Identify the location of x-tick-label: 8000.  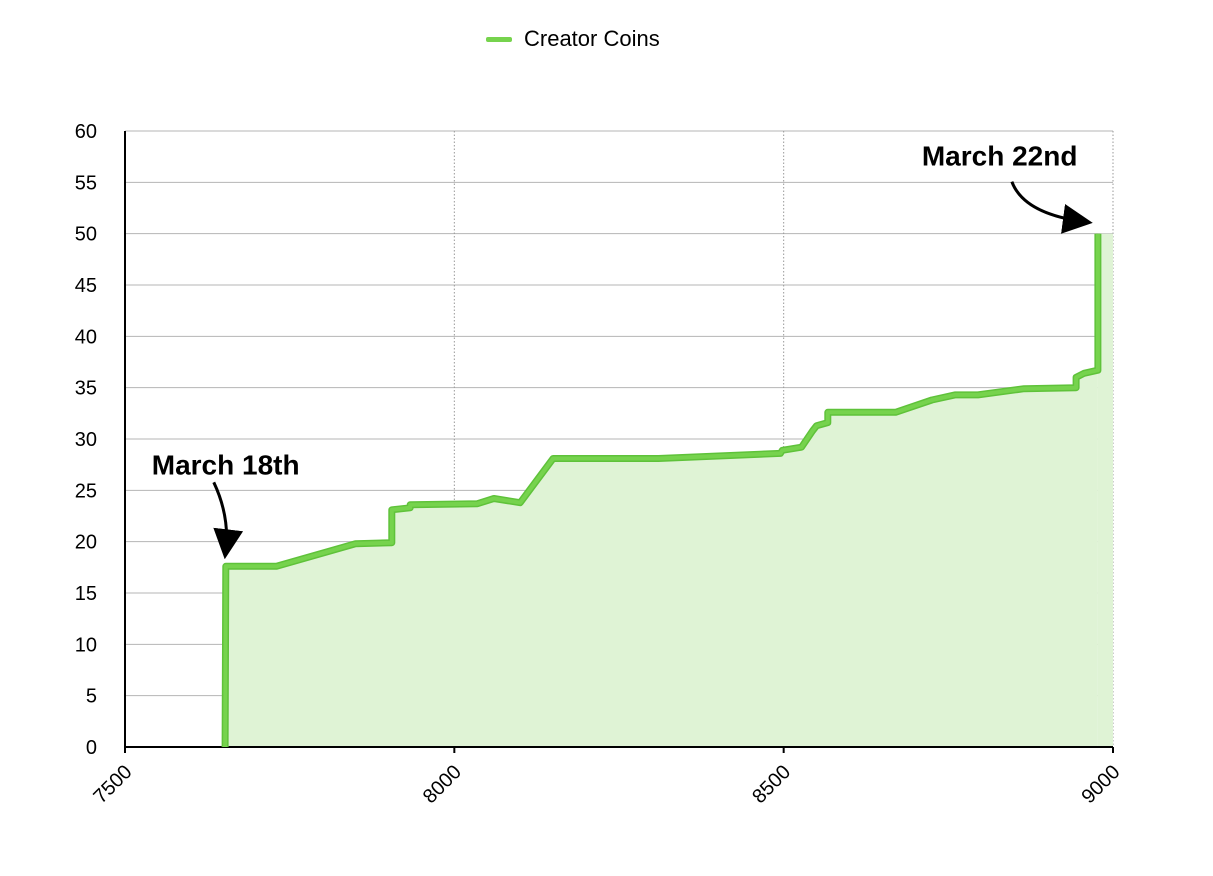
(442, 784).